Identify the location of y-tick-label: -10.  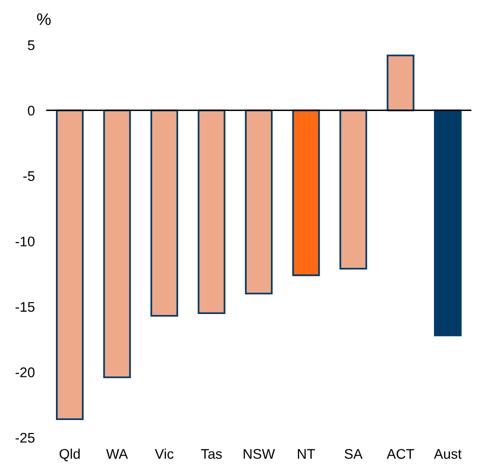
(25, 241).